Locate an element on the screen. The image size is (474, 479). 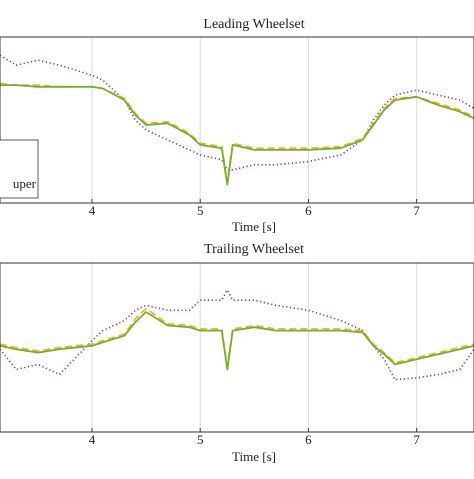
series-line is located at coordinates (237, 341).